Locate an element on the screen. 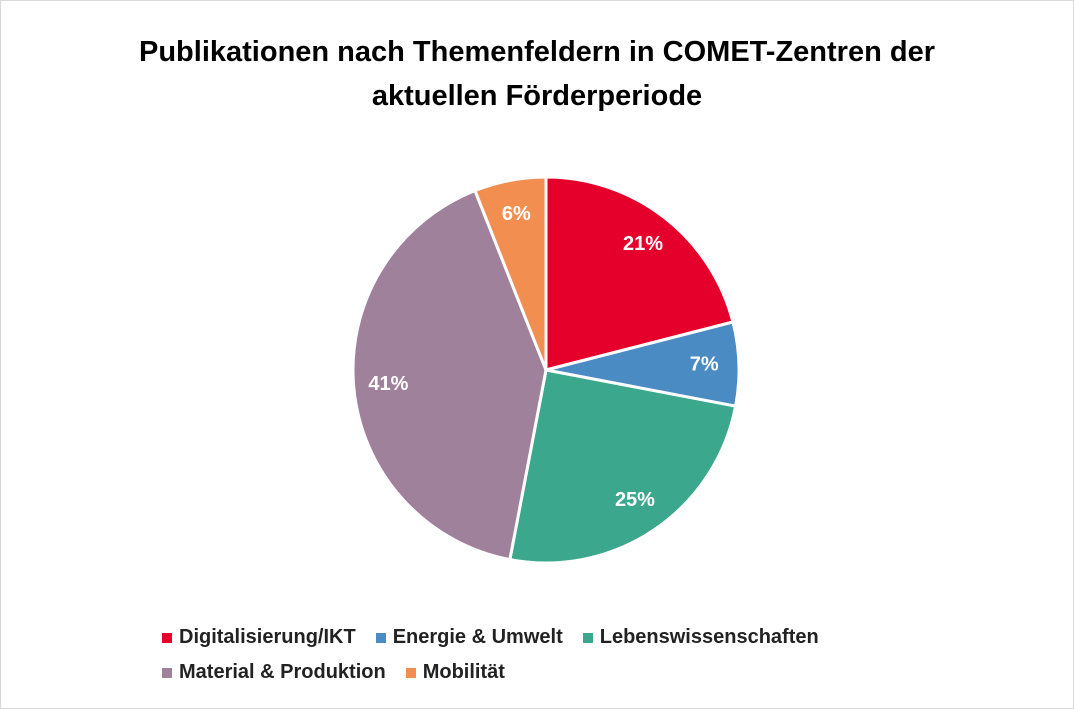 The width and height of the screenshot is (1074, 709). legend-item: Mobilität is located at coordinates (455, 672).